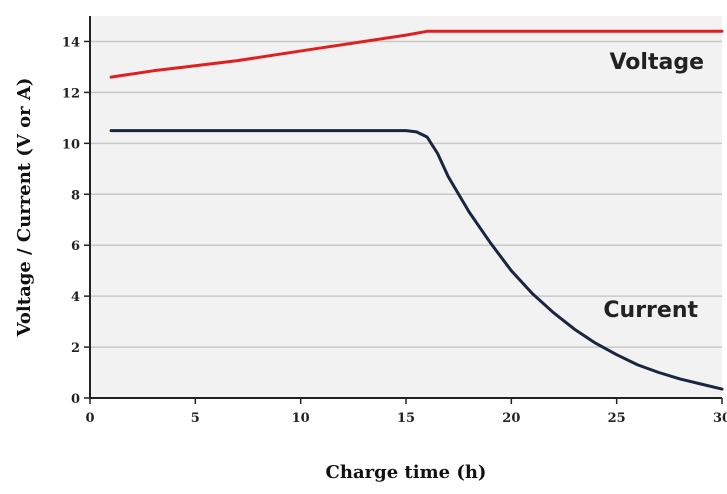 The height and width of the screenshot is (494, 727). What do you see at coordinates (511, 418) in the screenshot?
I see `x-tick-label: 20` at bounding box center [511, 418].